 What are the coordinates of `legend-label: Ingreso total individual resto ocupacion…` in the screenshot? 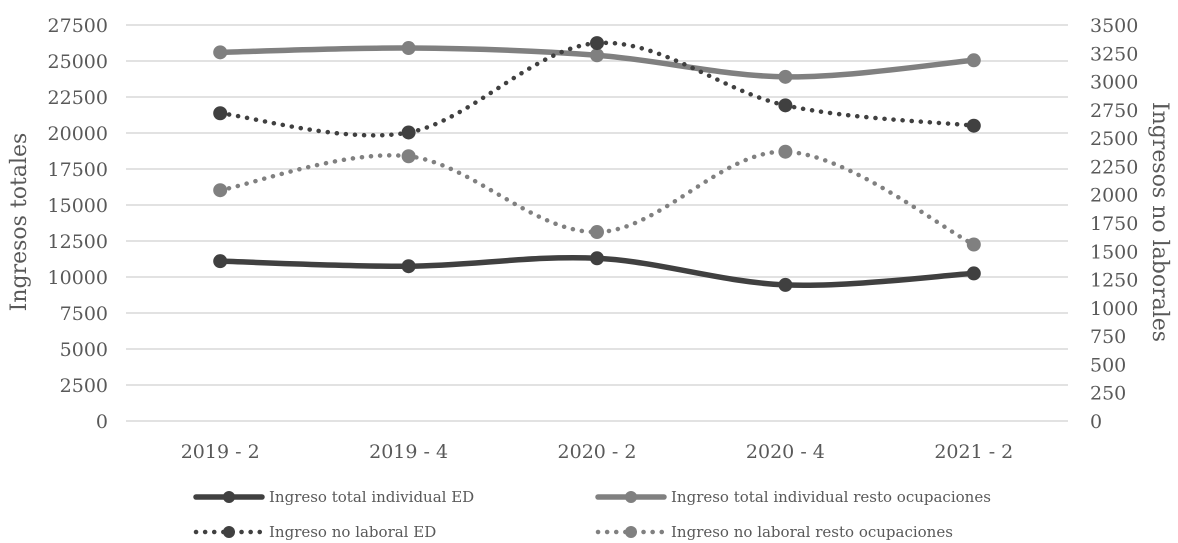 It's located at (831, 497).